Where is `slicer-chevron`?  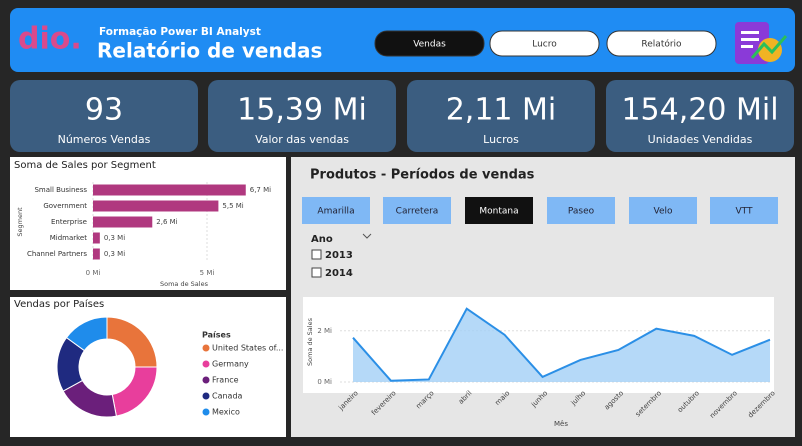 slicer-chevron is located at coordinates (367, 236).